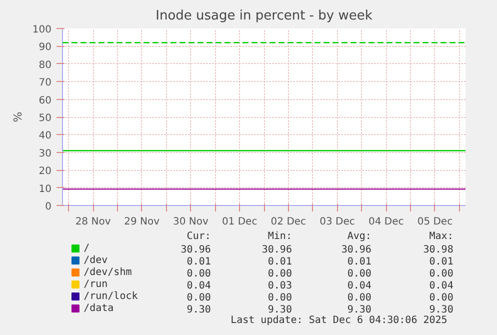 This screenshot has width=497, height=335. I want to click on text: 0.03, so click(280, 286).